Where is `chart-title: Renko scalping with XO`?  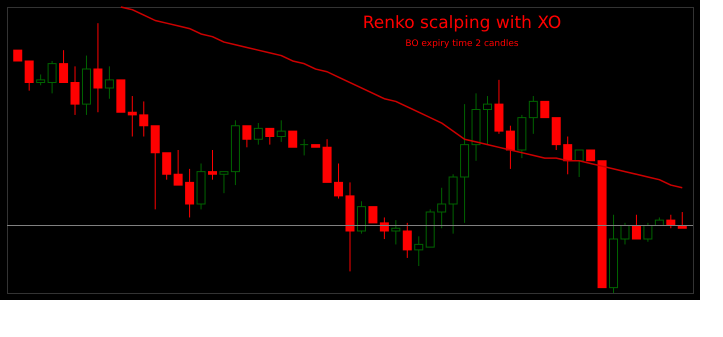
chart-title: Renko scalping with XO is located at coordinates (462, 23).